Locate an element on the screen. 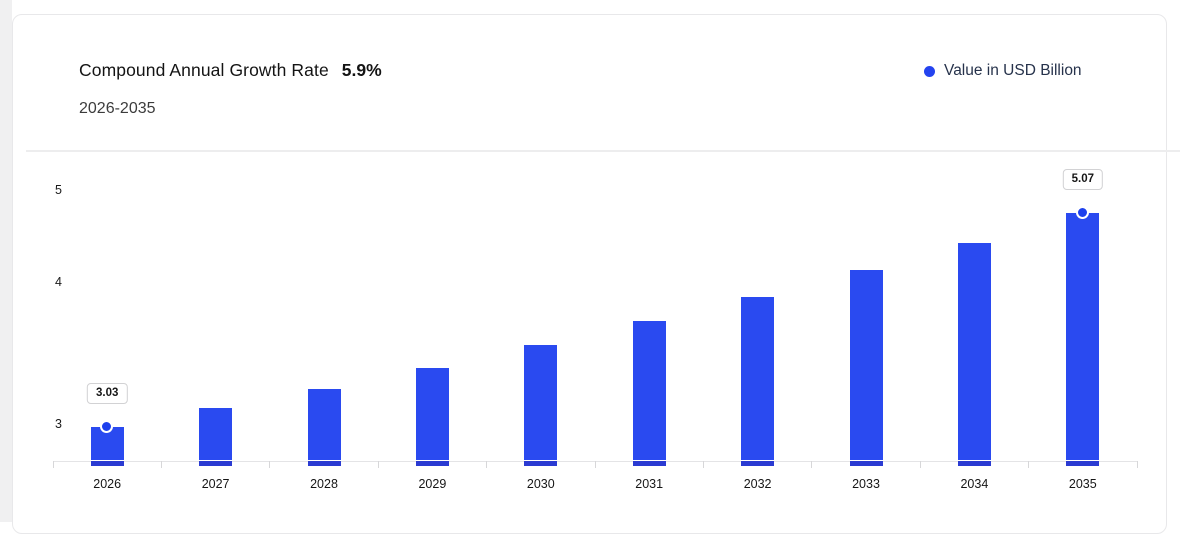 Image resolution: width=1185 pixels, height=534 pixels. bar-base-2031 is located at coordinates (649, 464).